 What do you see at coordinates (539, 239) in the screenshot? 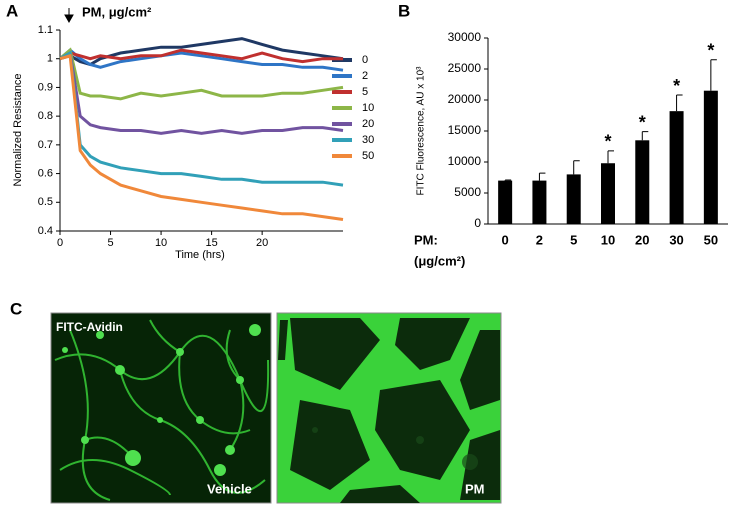
I see `x-tick-label: 2` at bounding box center [539, 239].